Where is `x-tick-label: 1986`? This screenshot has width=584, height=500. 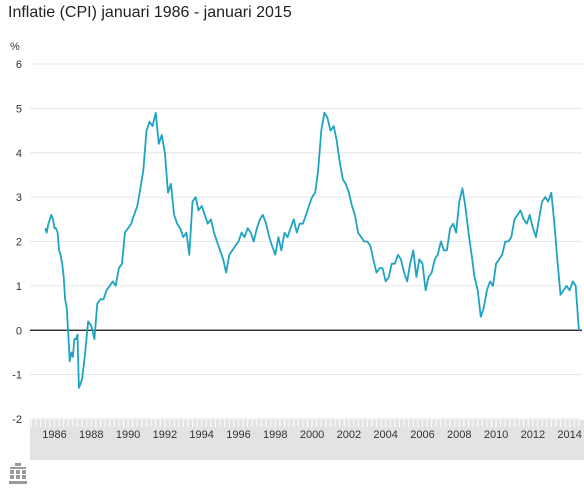 x-tick-label: 1986 is located at coordinates (54, 435).